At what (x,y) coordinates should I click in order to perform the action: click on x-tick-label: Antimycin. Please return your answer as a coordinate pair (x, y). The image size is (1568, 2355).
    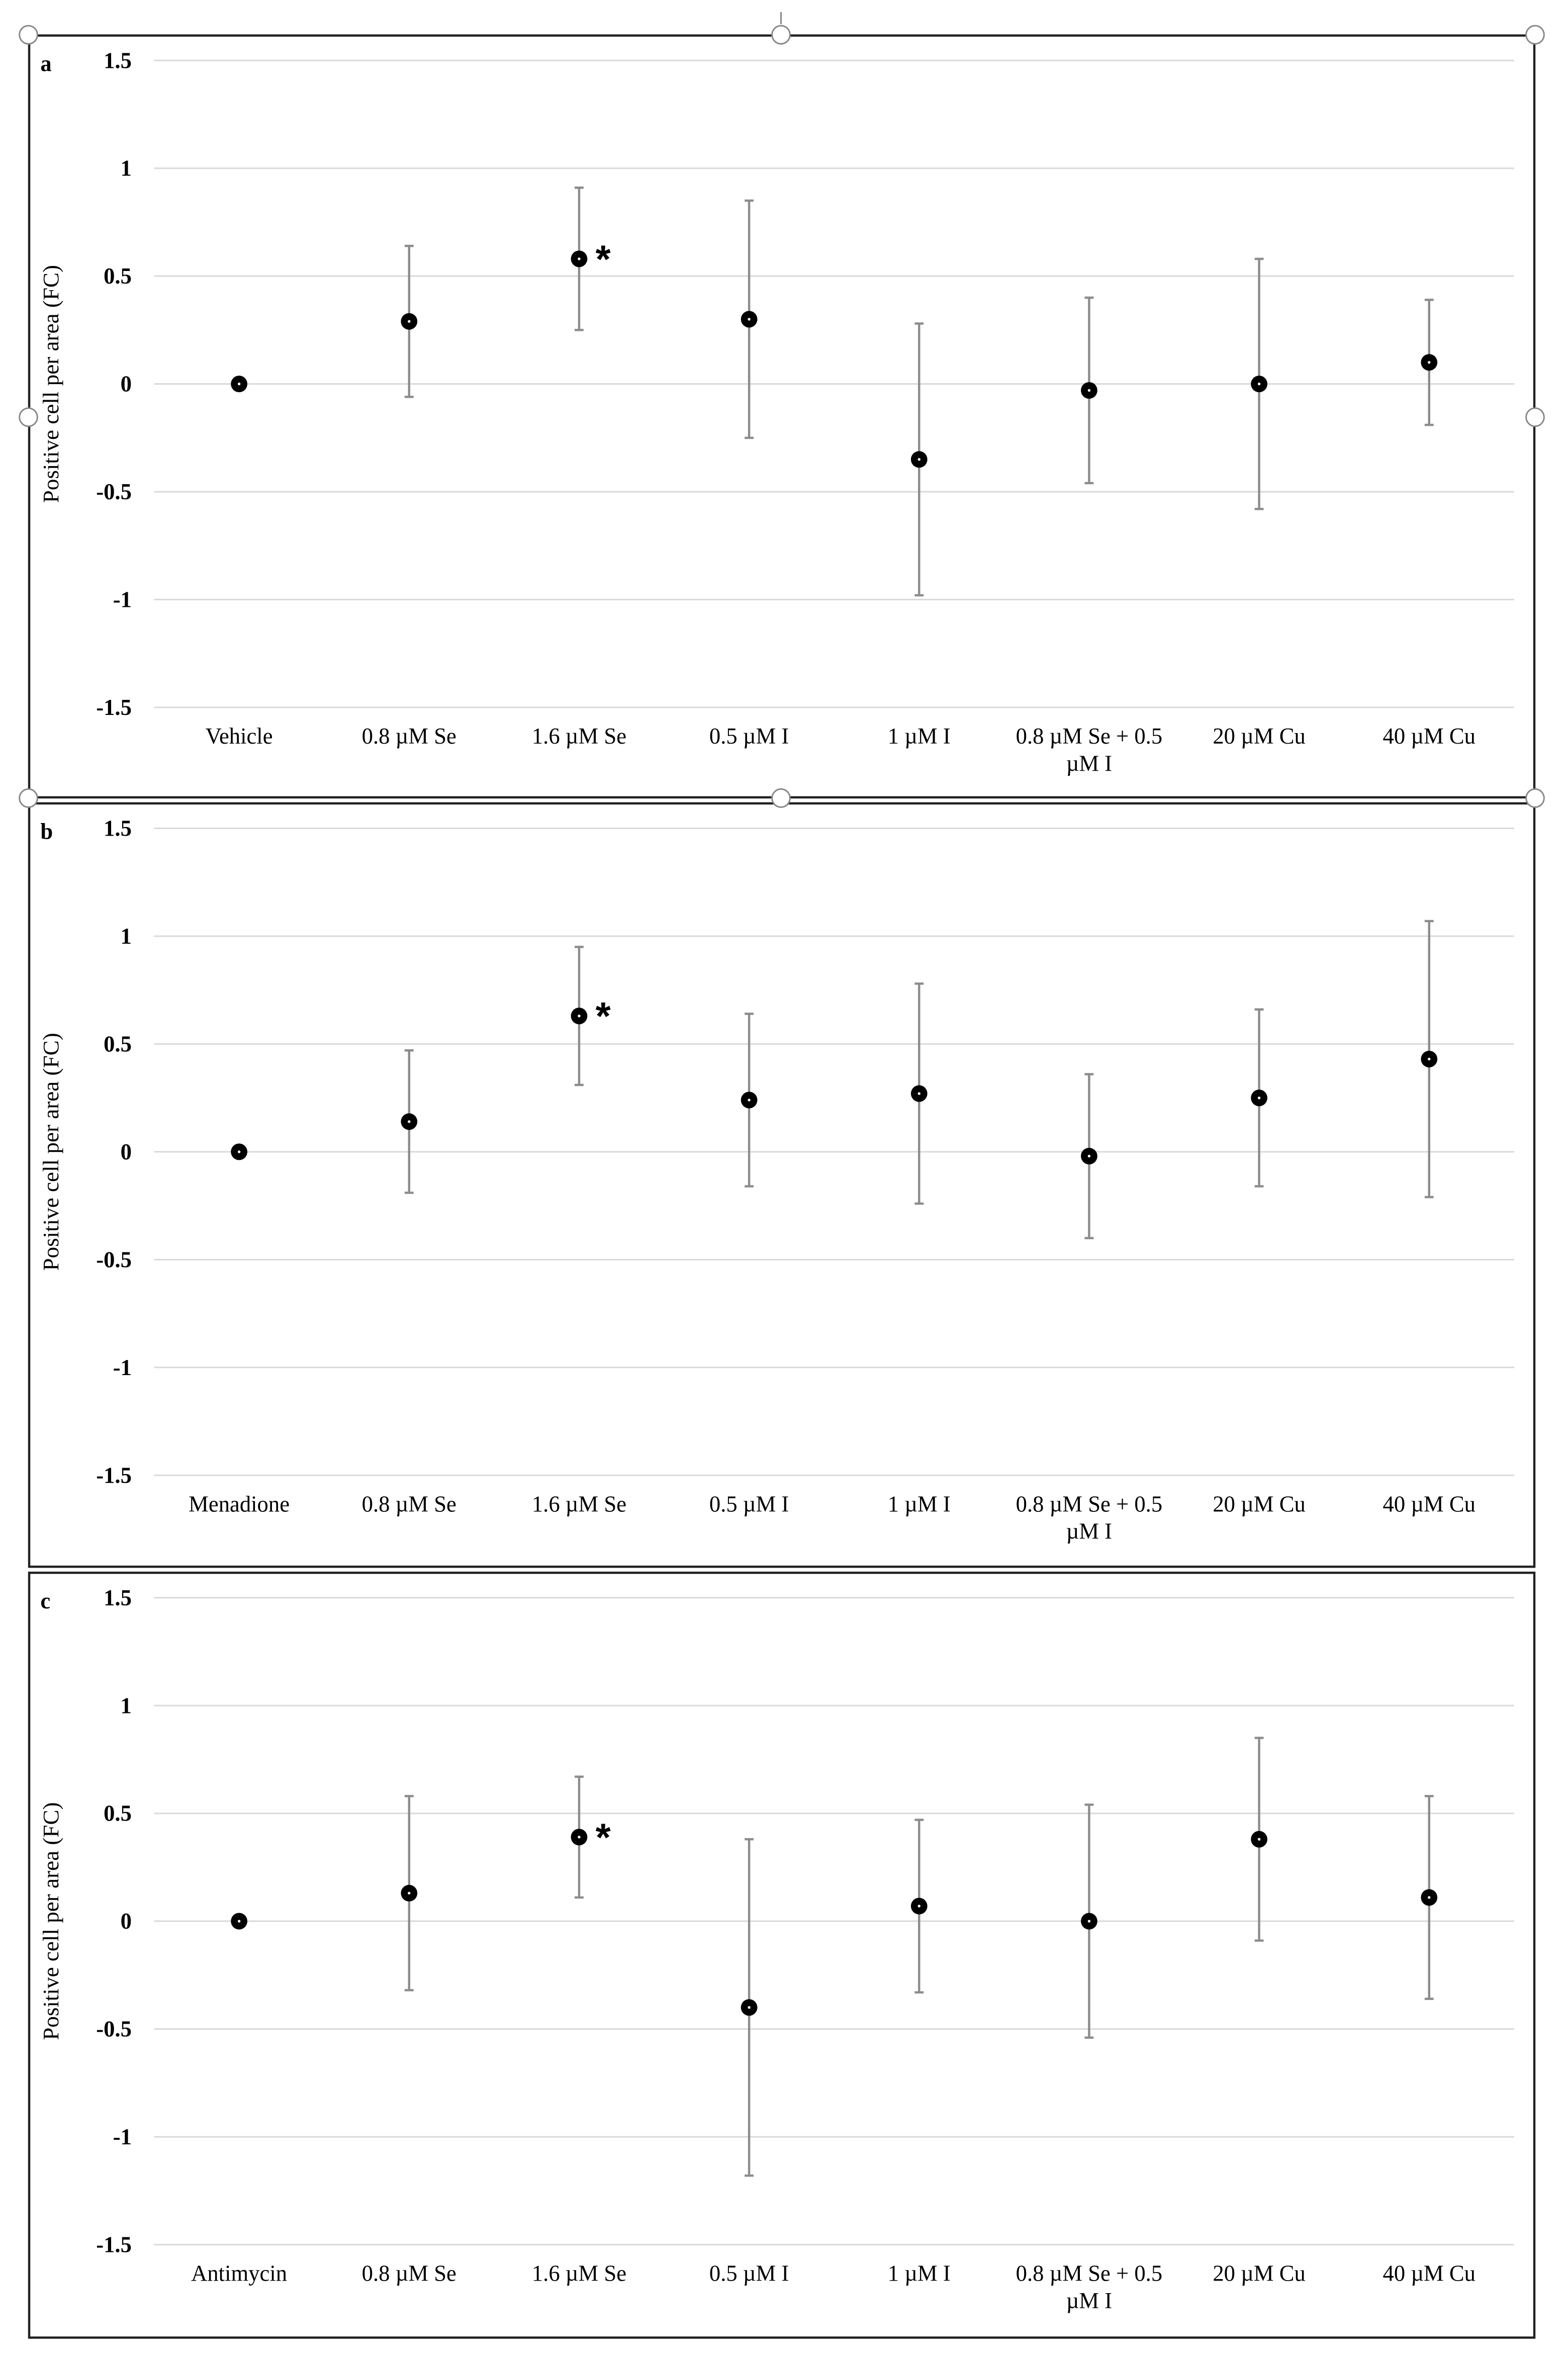
    Looking at the image, I should click on (239, 2274).